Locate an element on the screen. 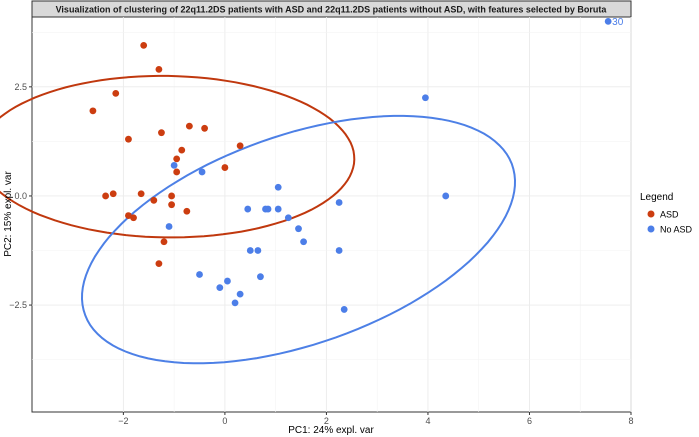 This screenshot has width=699, height=437. y-tick-label: −2.5 is located at coordinates (18, 305).